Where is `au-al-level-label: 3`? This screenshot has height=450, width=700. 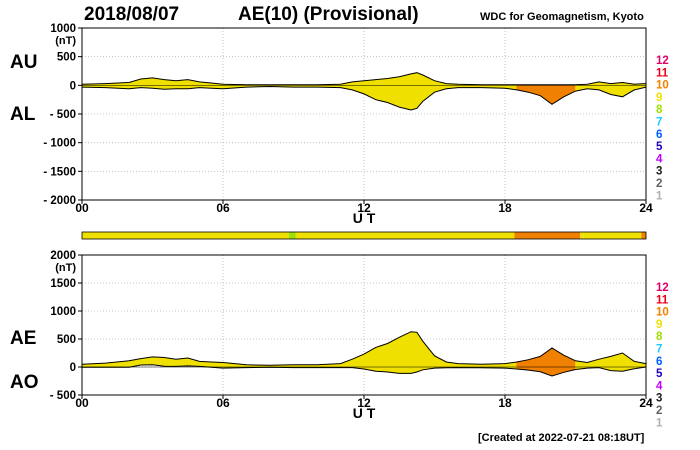
au-al-level-label: 3 is located at coordinates (659, 172).